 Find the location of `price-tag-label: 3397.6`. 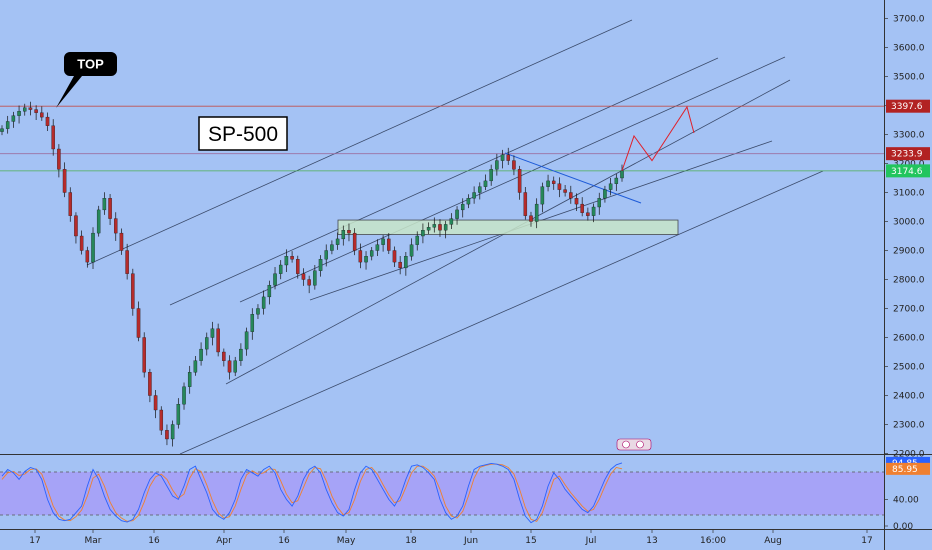

price-tag-label: 3397.6 is located at coordinates (907, 107).